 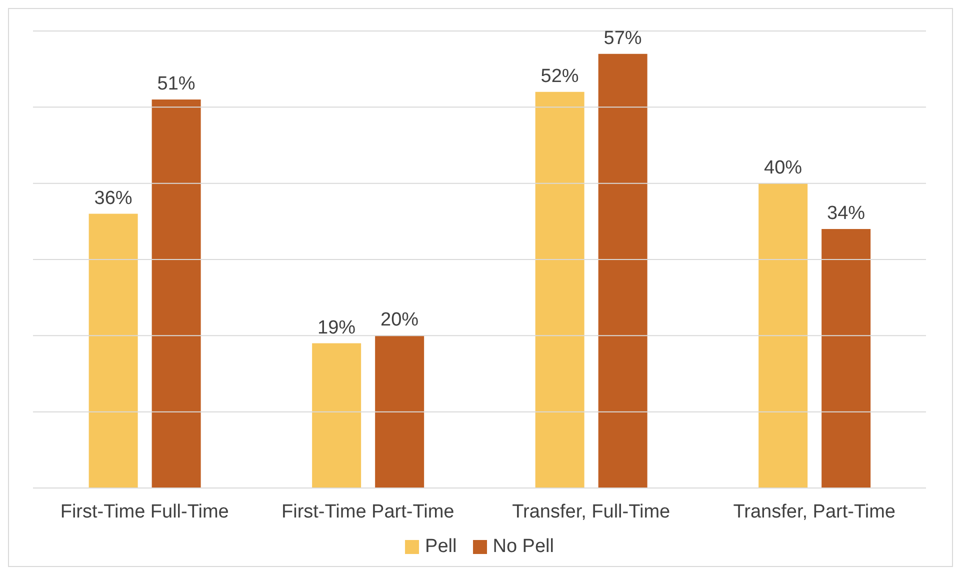 I want to click on x-tick-label: Transfer, Full-Time, so click(x=591, y=511).